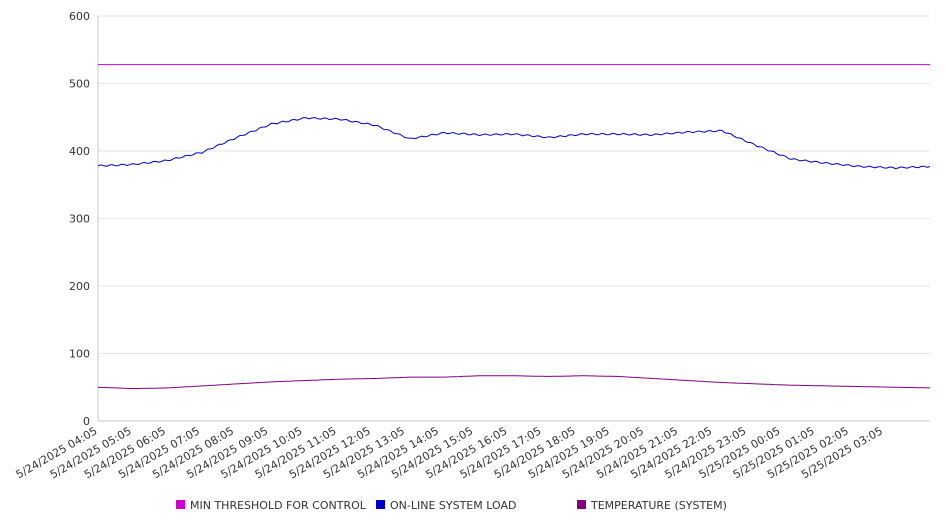 This screenshot has height=526, width=946. I want to click on legend-label: ON-LINE SYSTEM LOAD, so click(453, 505).